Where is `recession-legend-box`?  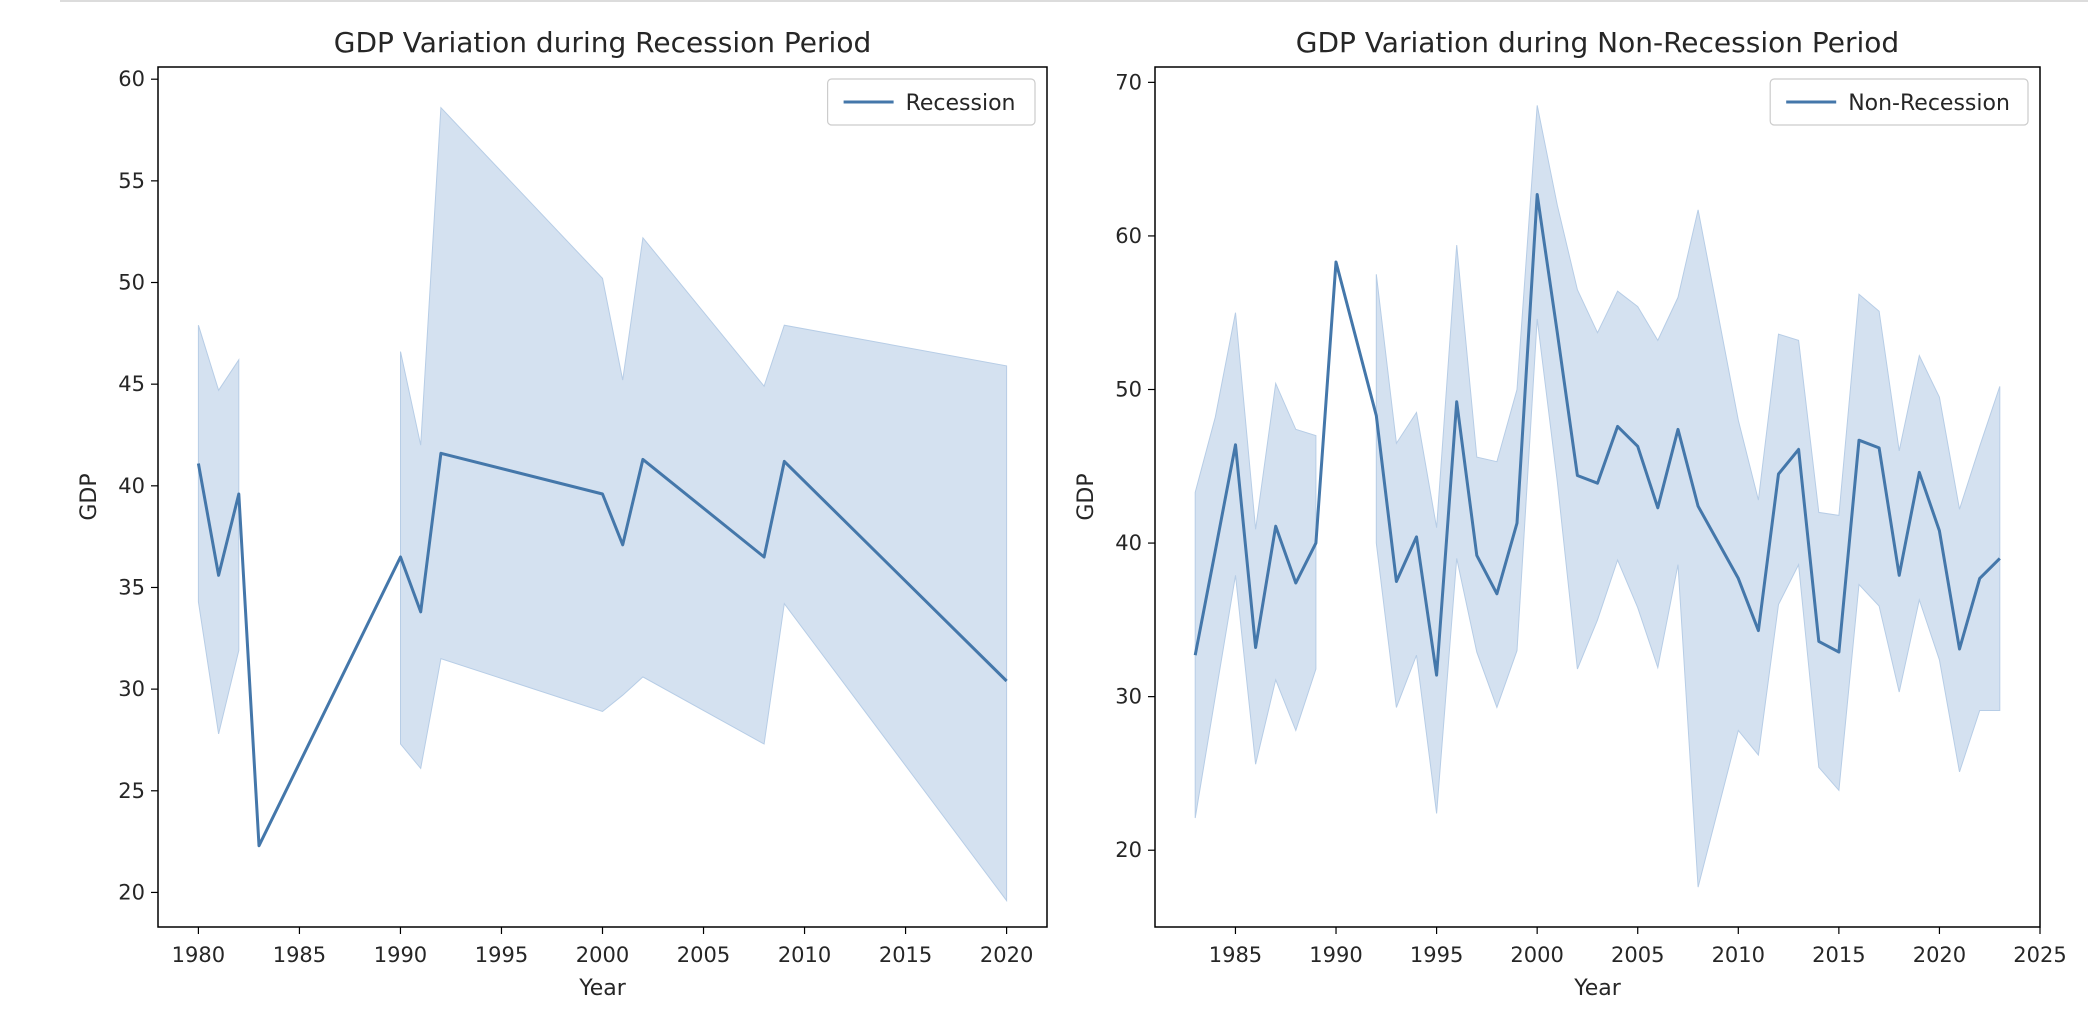 recession-legend-box is located at coordinates (931, 102).